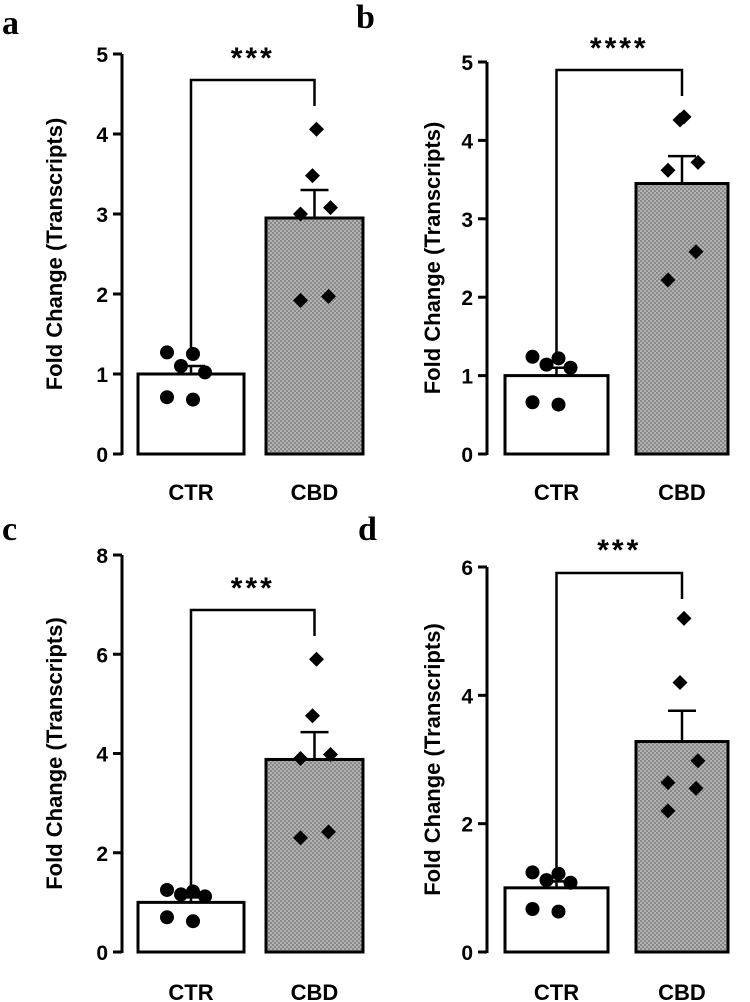  What do you see at coordinates (367, 529) in the screenshot?
I see `panel-letter: d` at bounding box center [367, 529].